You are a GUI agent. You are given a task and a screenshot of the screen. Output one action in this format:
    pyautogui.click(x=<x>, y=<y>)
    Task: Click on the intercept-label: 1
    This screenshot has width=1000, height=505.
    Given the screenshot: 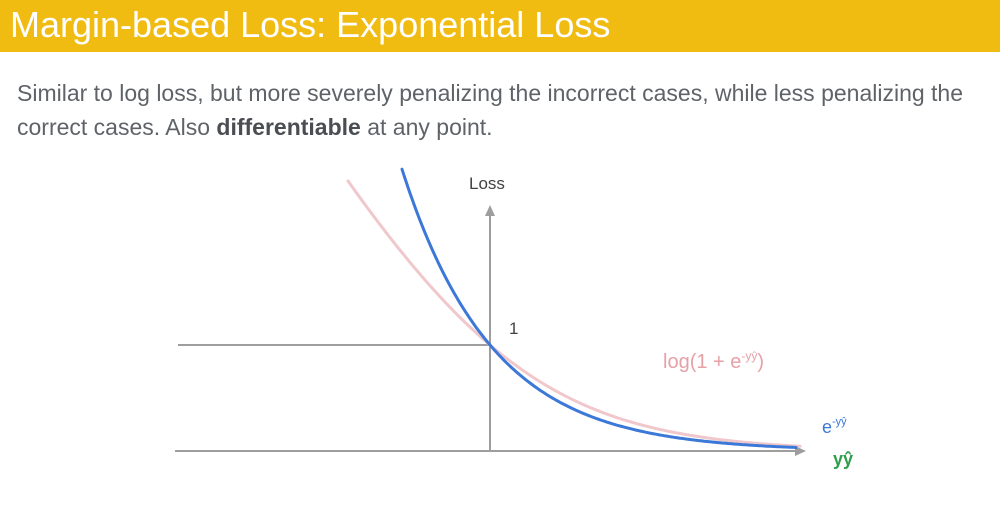 What is the action you would take?
    pyautogui.click(x=513, y=328)
    